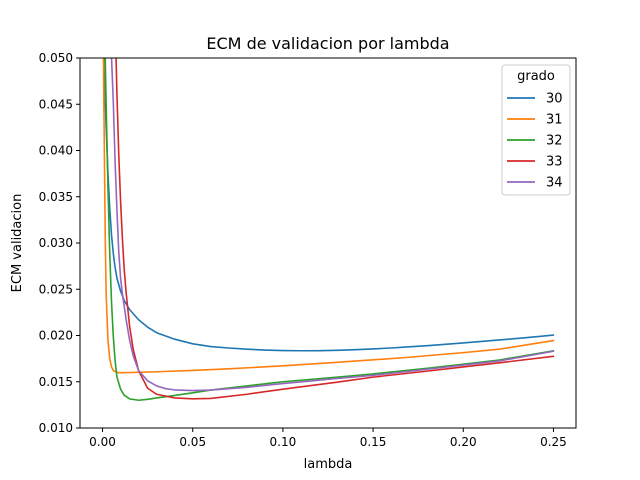  I want to click on legend: grado 30 31 32 33 34, so click(536, 130).